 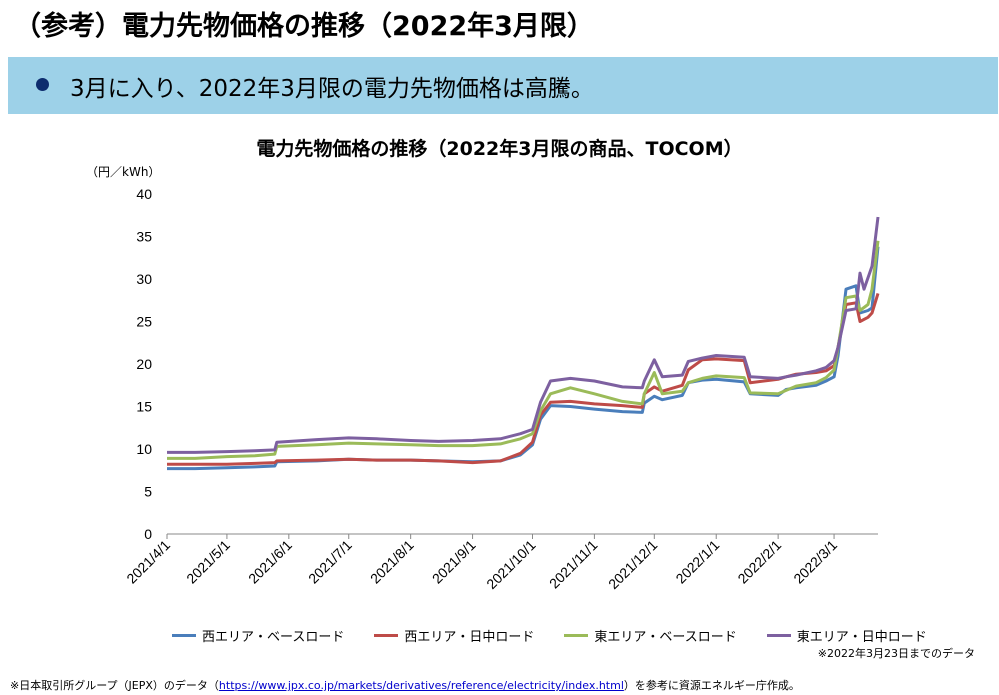 What do you see at coordinates (392, 562) in the screenshot?
I see `x-tick-label: 2021/8/1` at bounding box center [392, 562].